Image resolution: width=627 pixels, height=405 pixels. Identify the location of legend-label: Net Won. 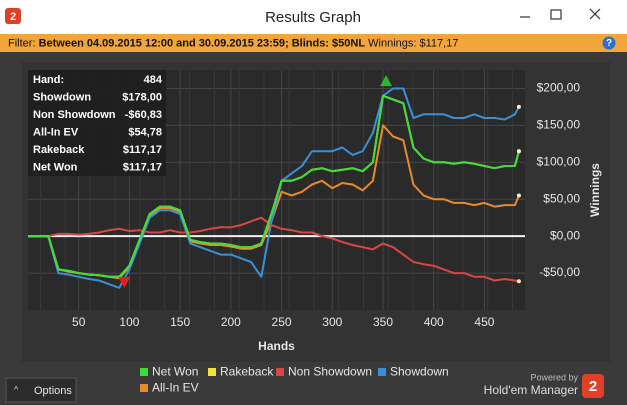
(175, 372).